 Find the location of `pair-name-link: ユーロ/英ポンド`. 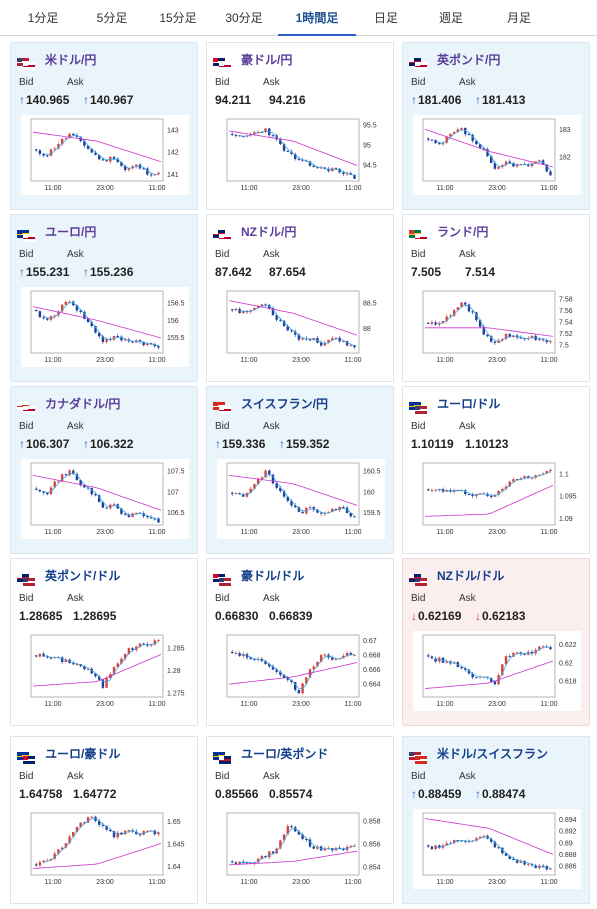

pair-name-link: ユーロ/英ポンド is located at coordinates (285, 753).